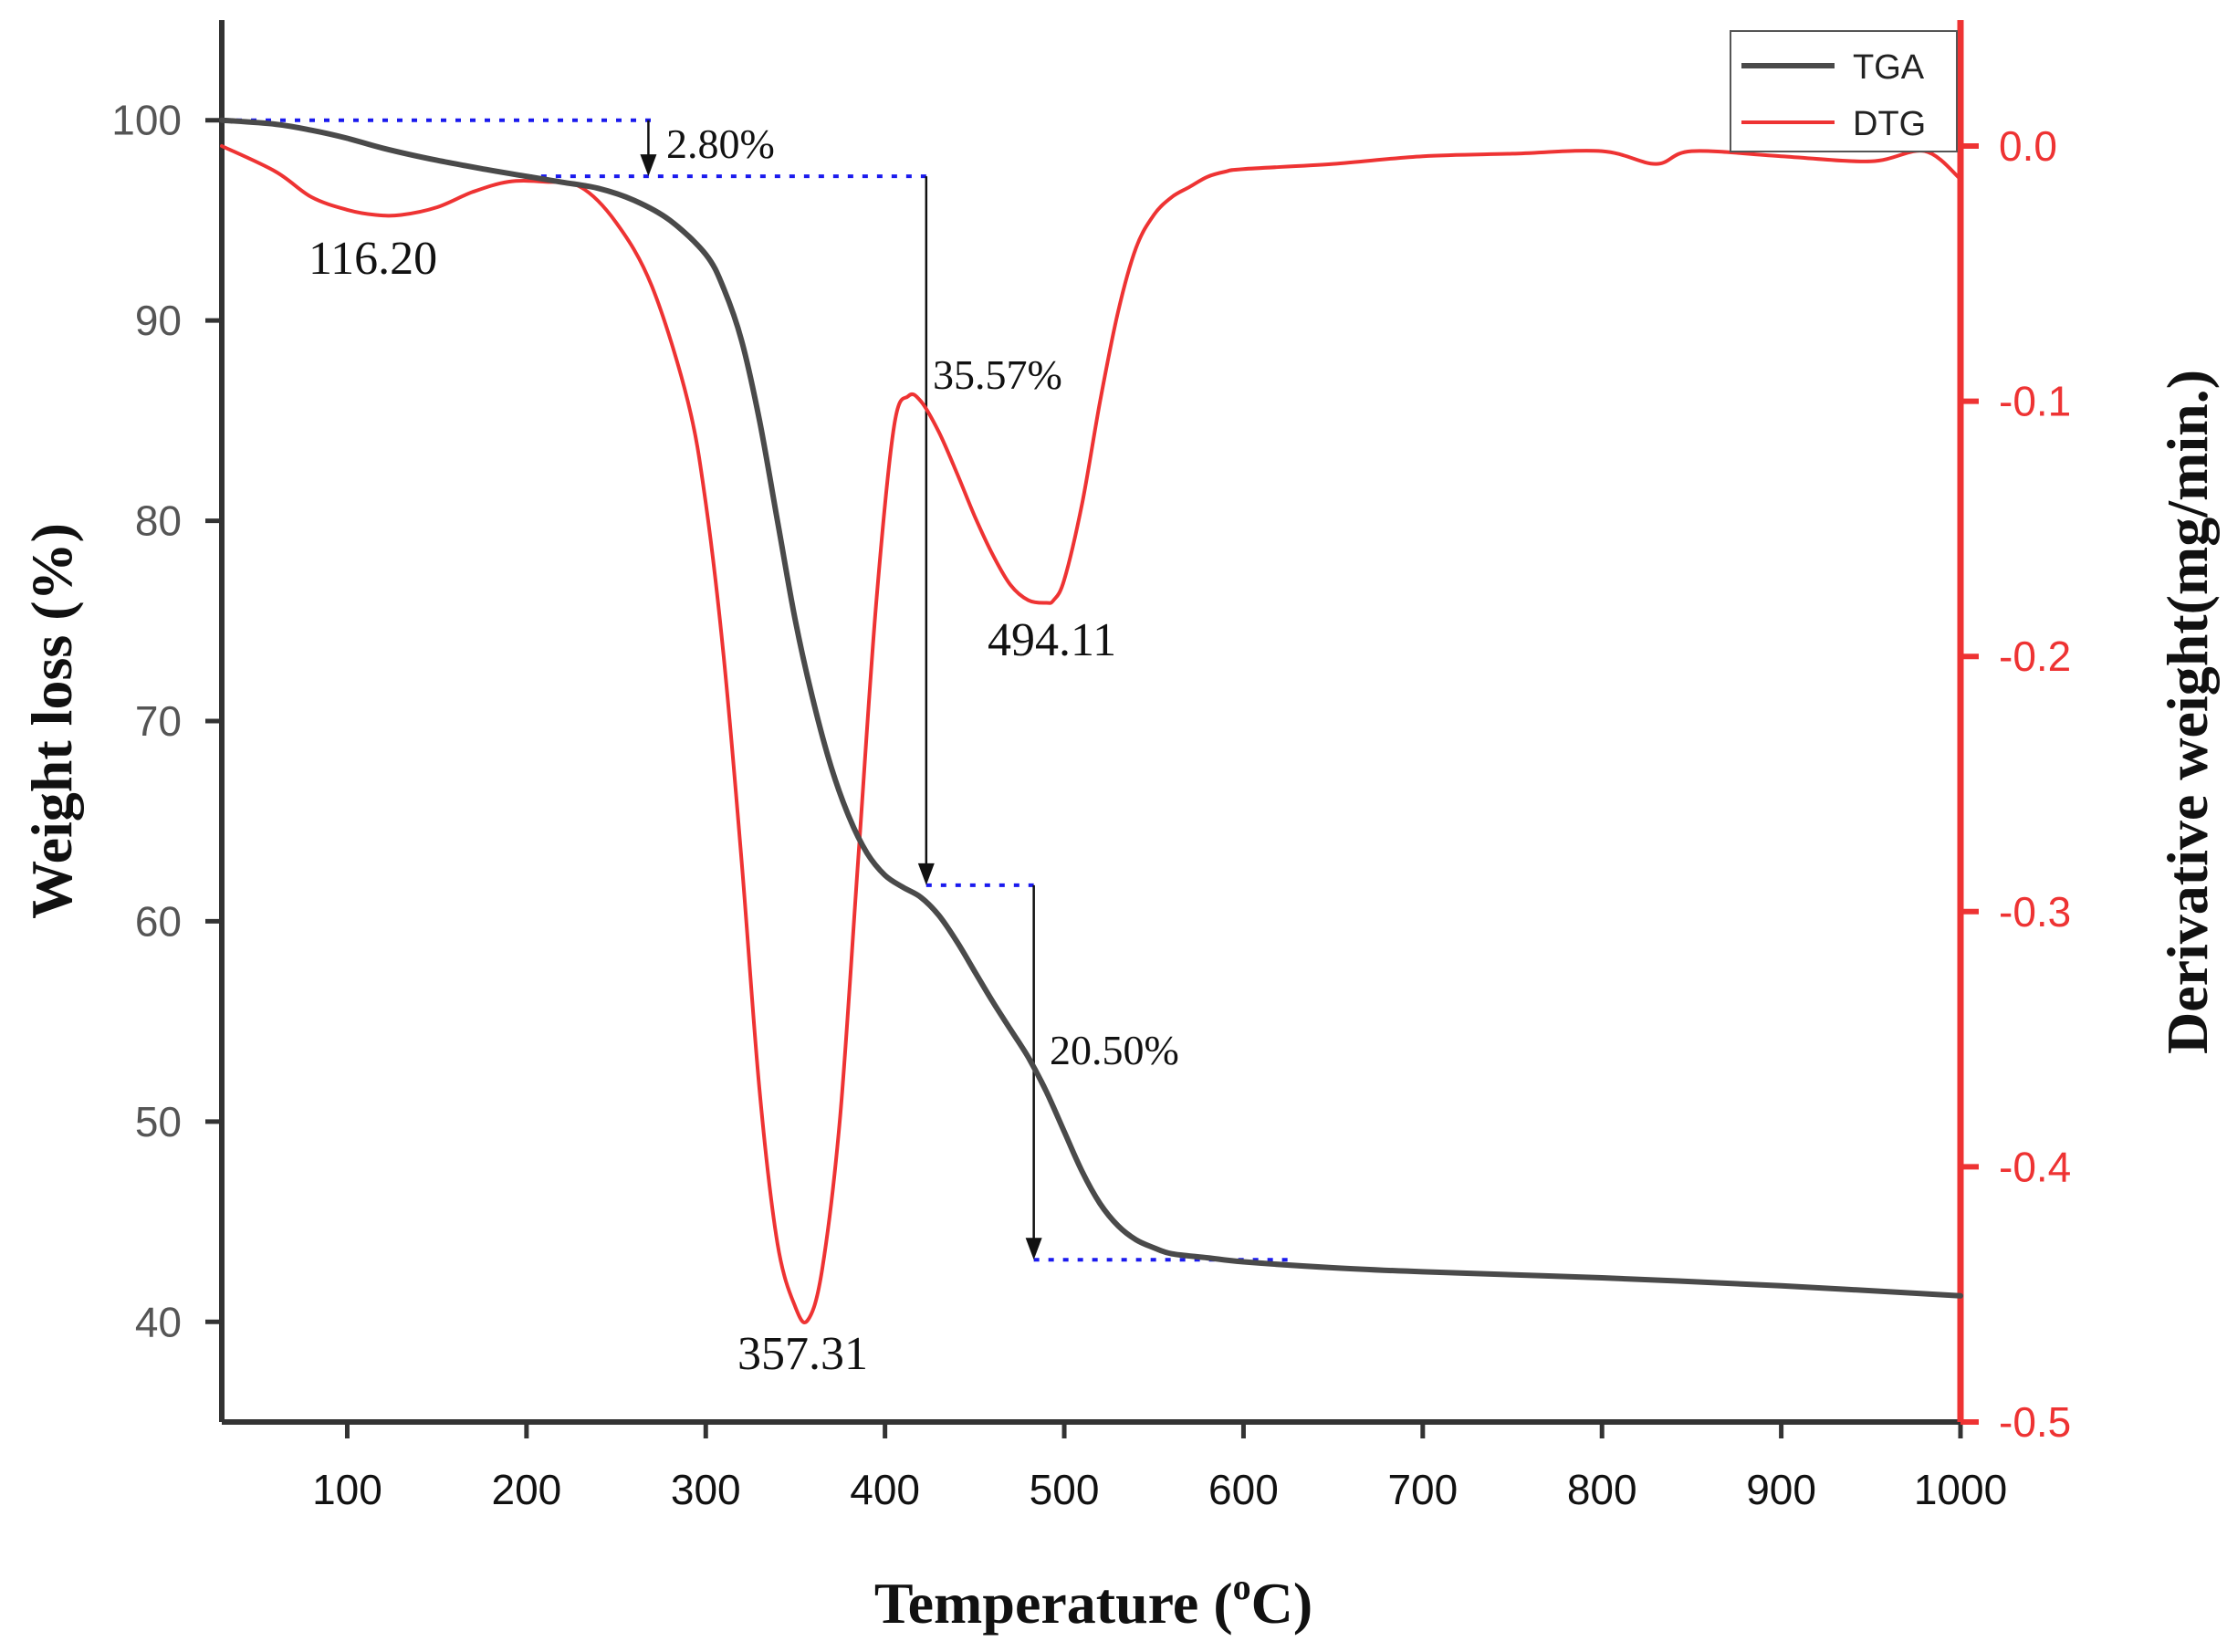 This screenshot has width=2227, height=1652. I want to click on y-right-tick-label-0: 0.0, so click(2028, 146).